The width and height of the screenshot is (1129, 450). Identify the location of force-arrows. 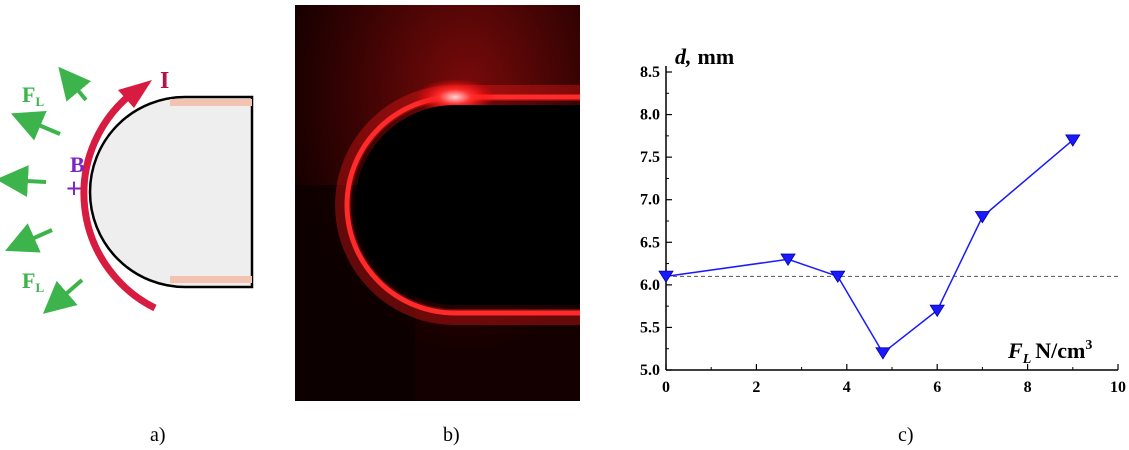
(46, 190).